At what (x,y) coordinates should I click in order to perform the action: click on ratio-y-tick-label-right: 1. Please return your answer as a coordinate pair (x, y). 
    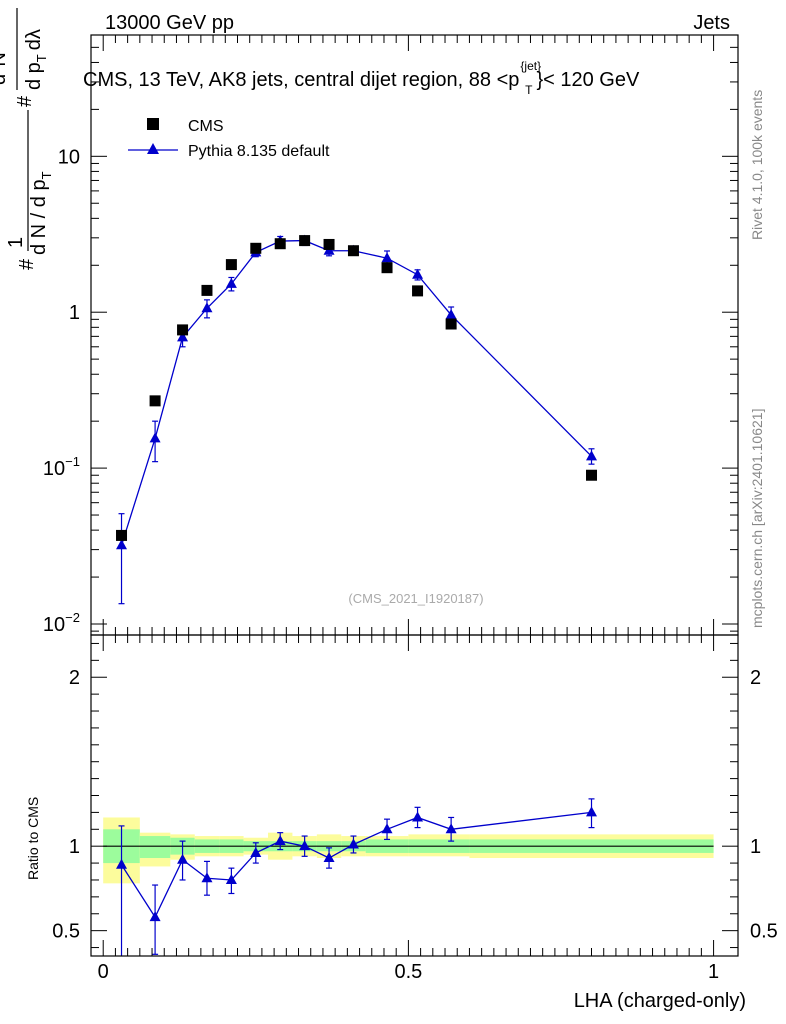
    Looking at the image, I should click on (755, 847).